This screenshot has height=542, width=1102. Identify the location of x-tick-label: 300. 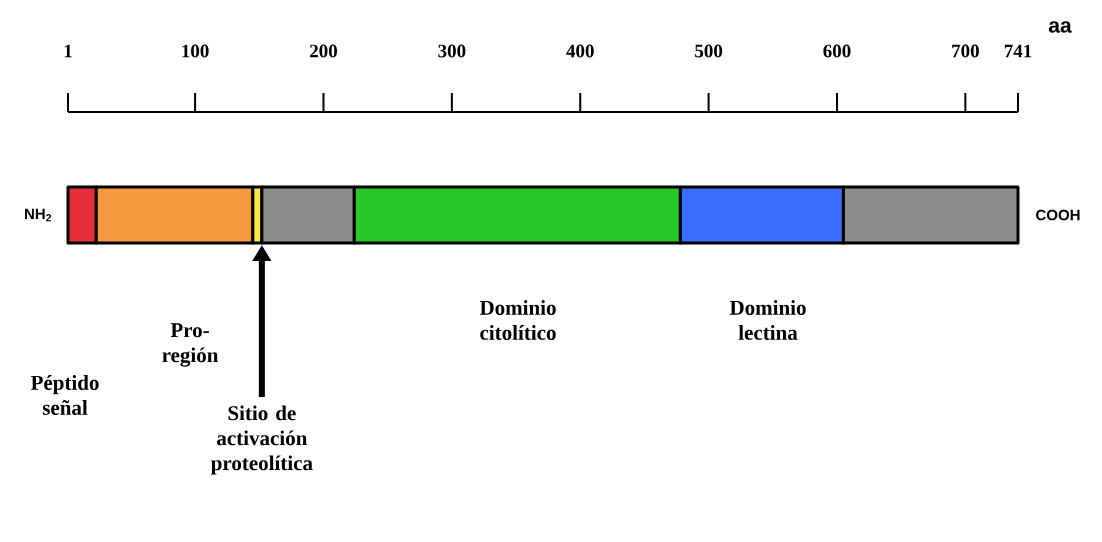
(452, 51).